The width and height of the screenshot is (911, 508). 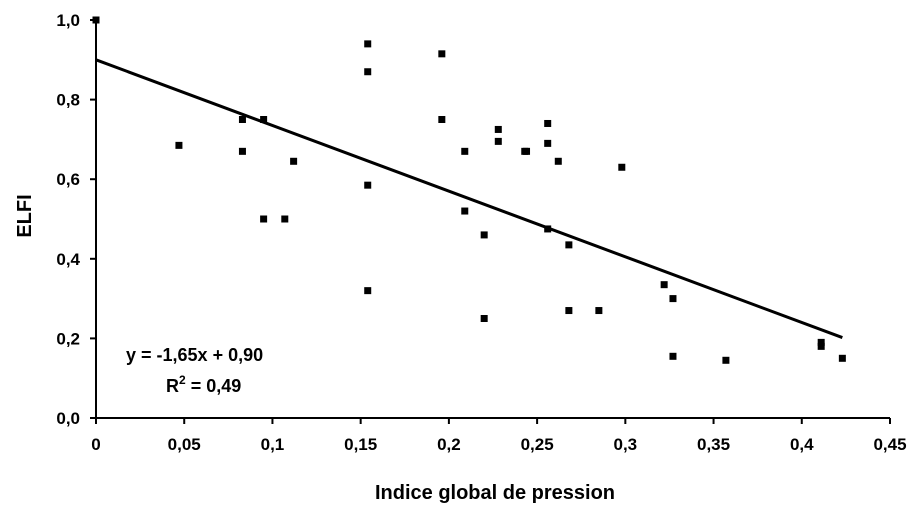 What do you see at coordinates (626, 444) in the screenshot?
I see `x-tick-label: 0,3` at bounding box center [626, 444].